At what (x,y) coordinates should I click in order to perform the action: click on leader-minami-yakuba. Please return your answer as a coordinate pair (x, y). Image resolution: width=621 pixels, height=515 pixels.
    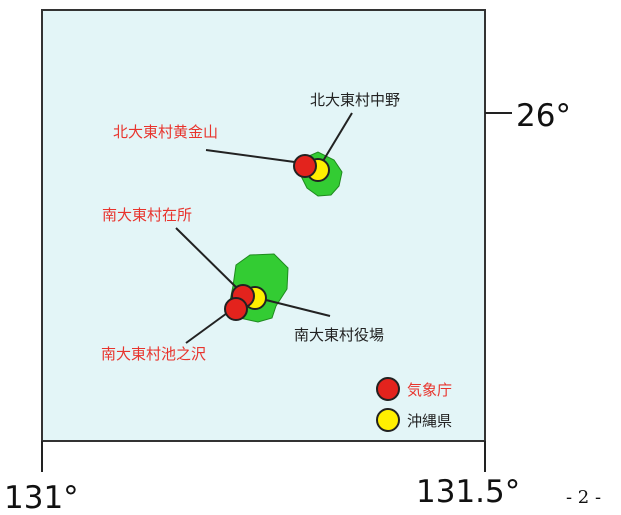
    Looking at the image, I should click on (294, 307).